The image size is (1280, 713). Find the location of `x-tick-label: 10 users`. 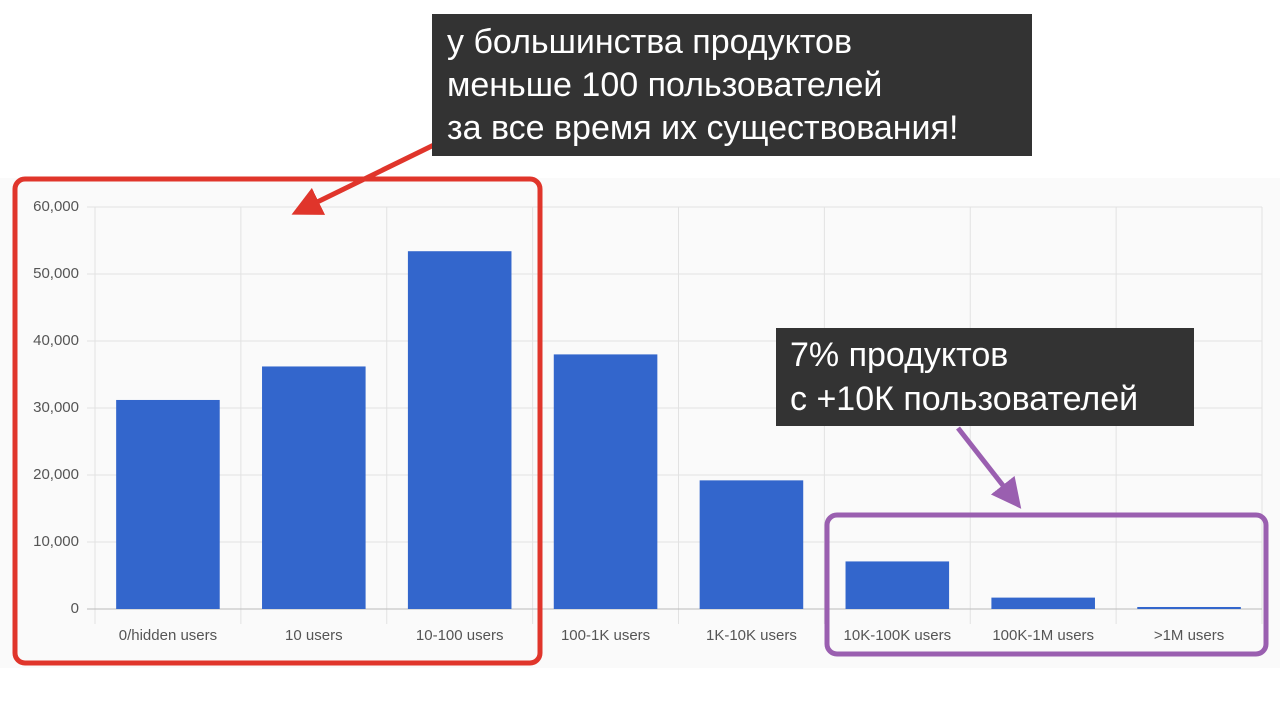

x-tick-label: 10 users is located at coordinates (314, 635).